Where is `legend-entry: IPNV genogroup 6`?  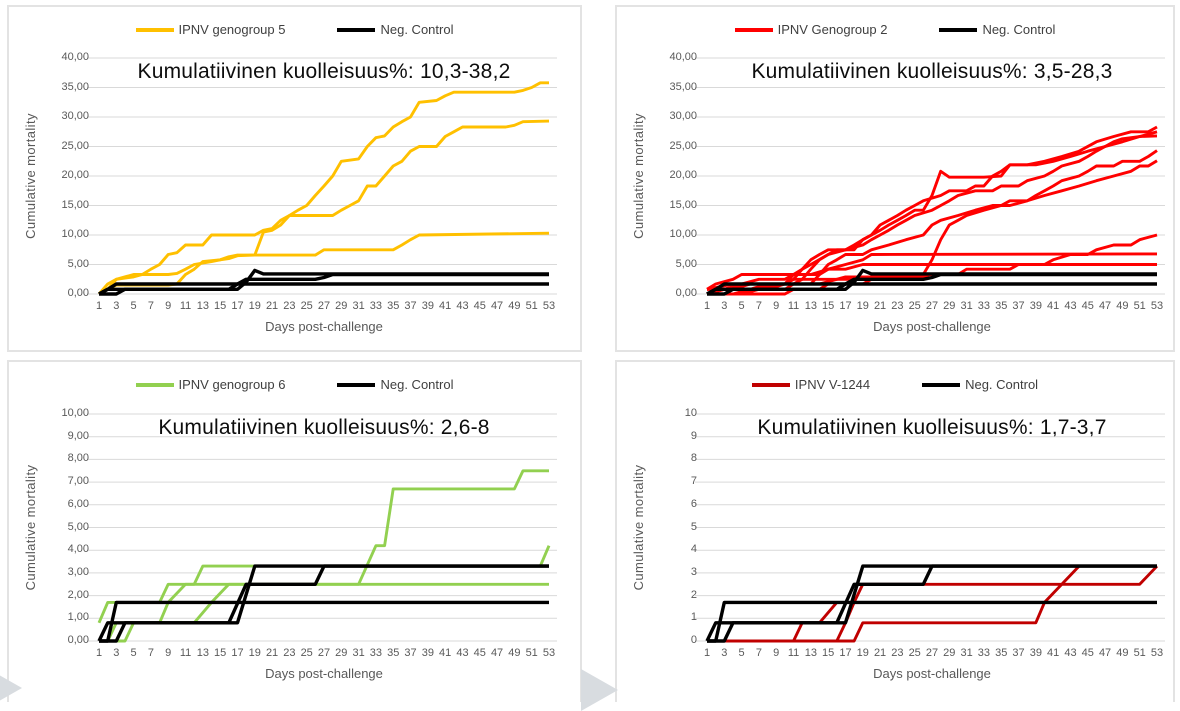 legend-entry: IPNV genogroup 6 is located at coordinates (210, 384).